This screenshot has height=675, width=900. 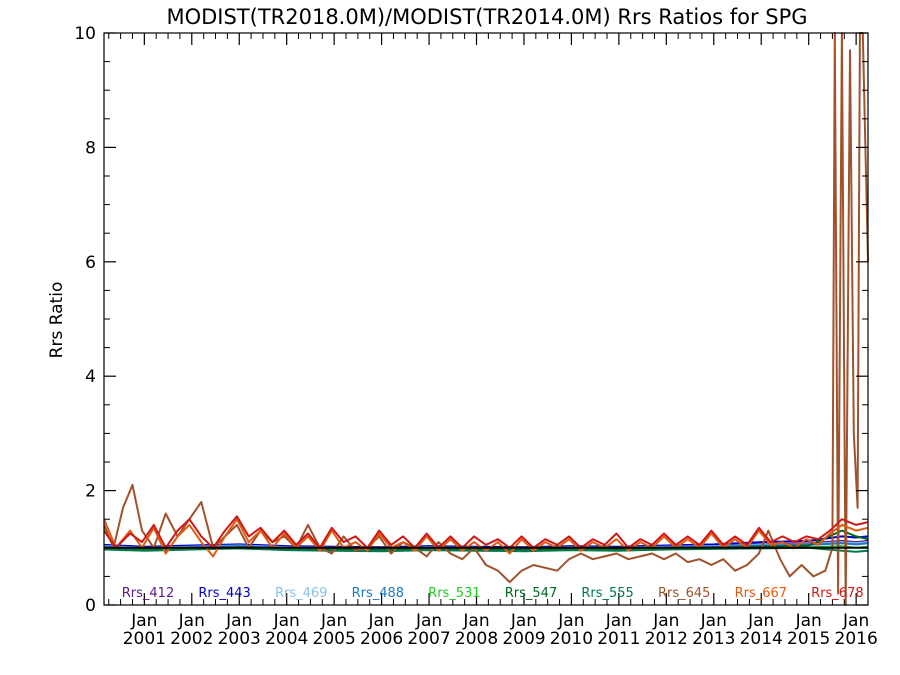 I want to click on x-tick-label-year: 2004, so click(x=286, y=639).